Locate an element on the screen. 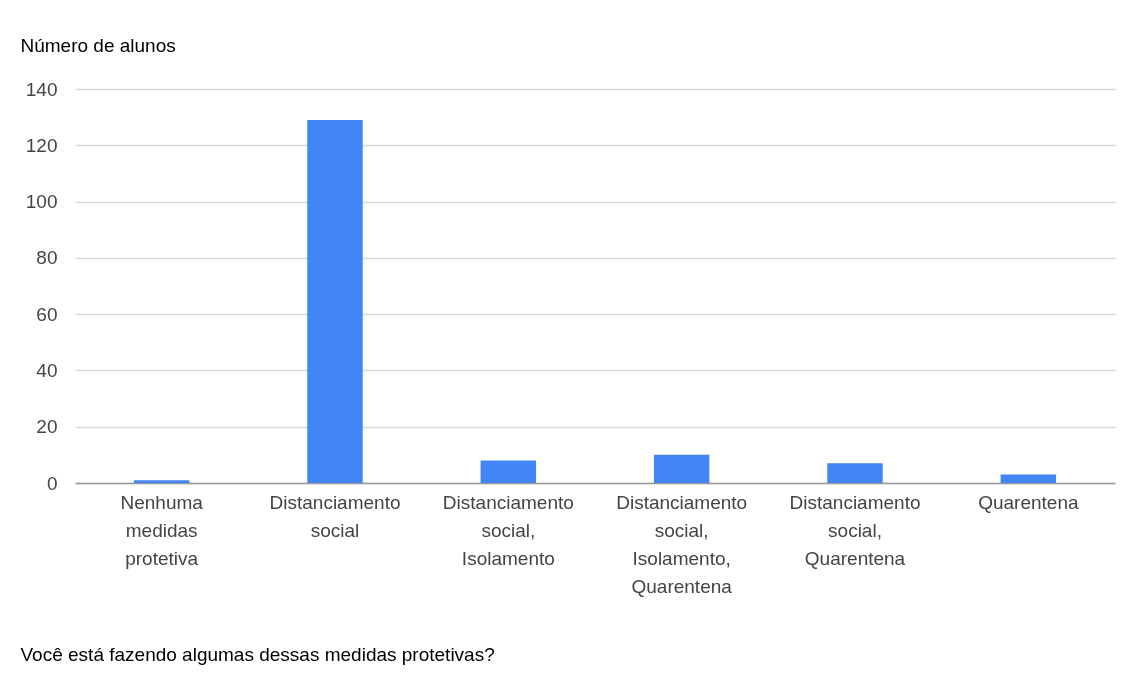 This screenshot has width=1130, height=674. y-tick-label: 60 is located at coordinates (47, 314).